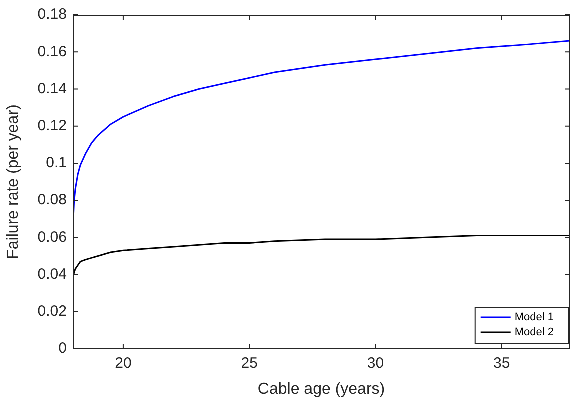  Describe the element at coordinates (56, 163) in the screenshot. I see `y-tick-label: 0.1` at that location.